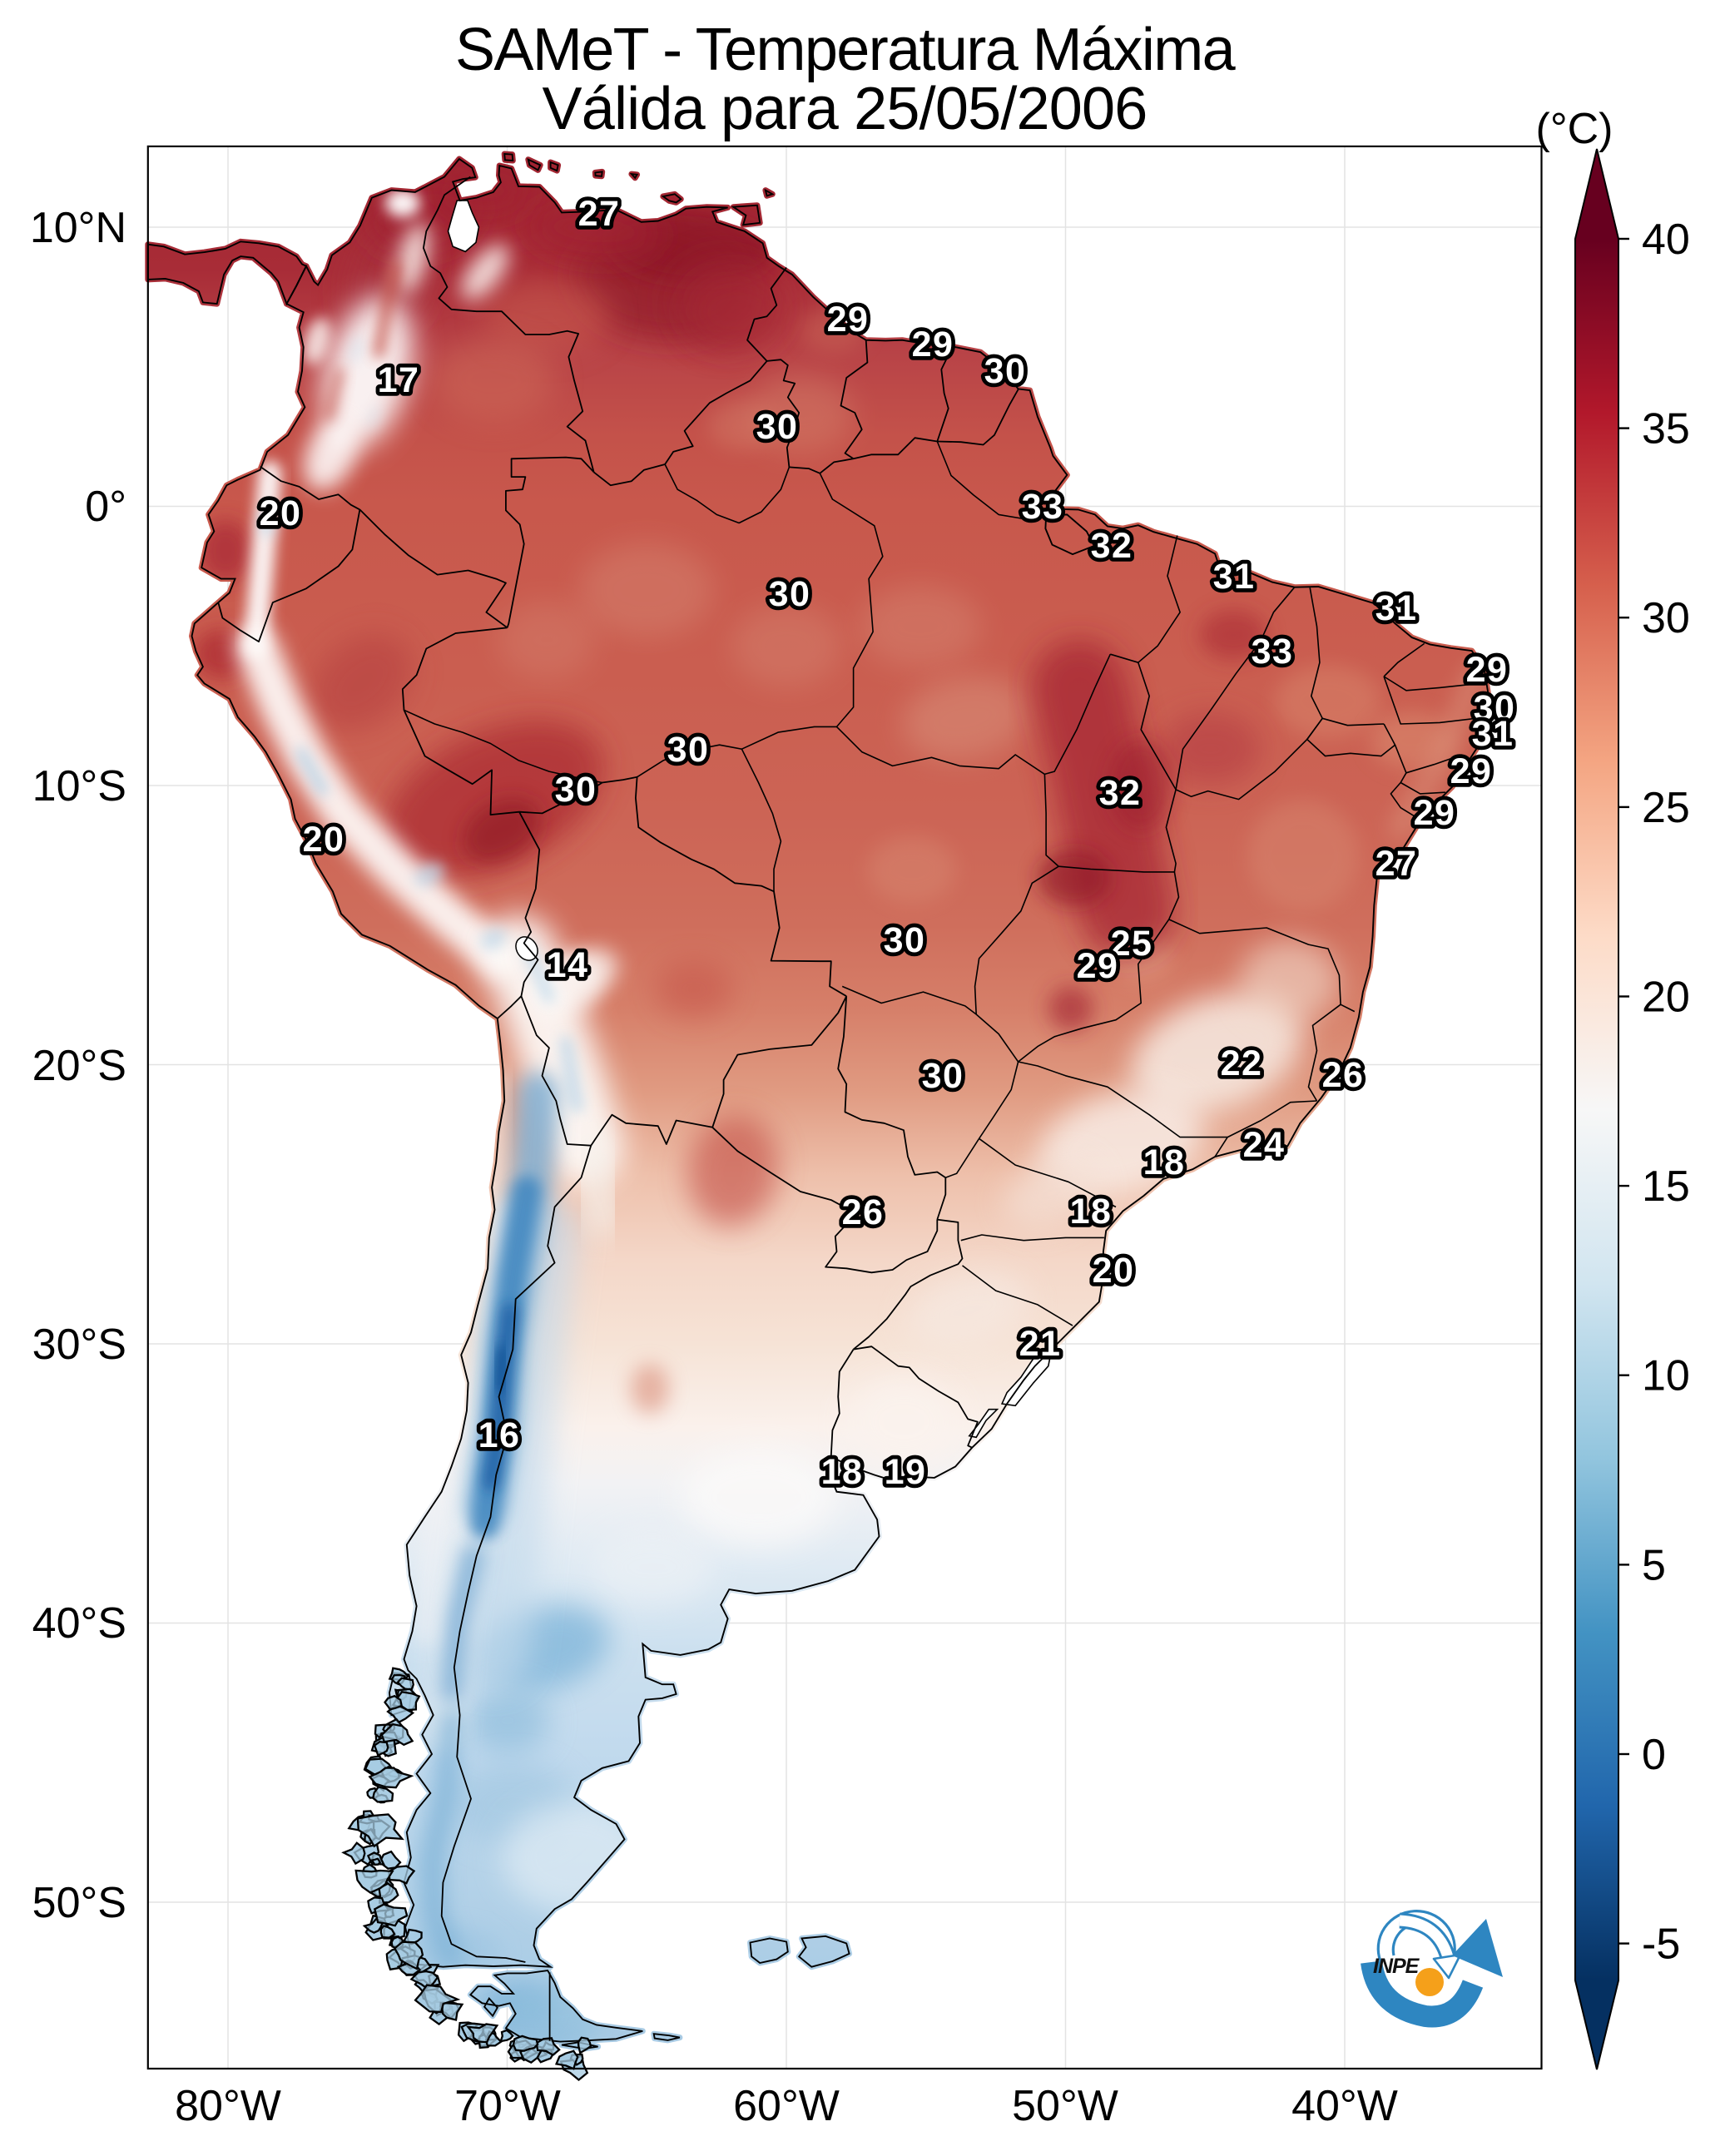 This screenshot has height=2156, width=1720. What do you see at coordinates (787, 2106) in the screenshot?
I see `svg-text: 60°W` at bounding box center [787, 2106].